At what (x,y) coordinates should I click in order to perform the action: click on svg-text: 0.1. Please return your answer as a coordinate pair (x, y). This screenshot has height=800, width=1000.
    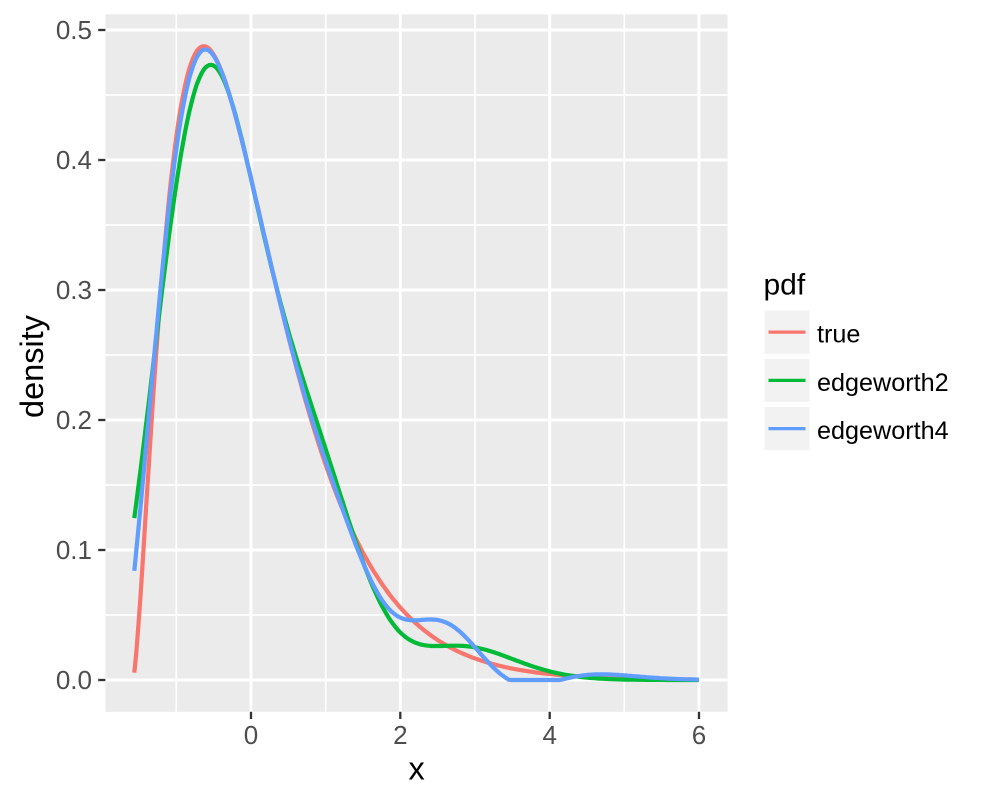
    Looking at the image, I should click on (74, 550).